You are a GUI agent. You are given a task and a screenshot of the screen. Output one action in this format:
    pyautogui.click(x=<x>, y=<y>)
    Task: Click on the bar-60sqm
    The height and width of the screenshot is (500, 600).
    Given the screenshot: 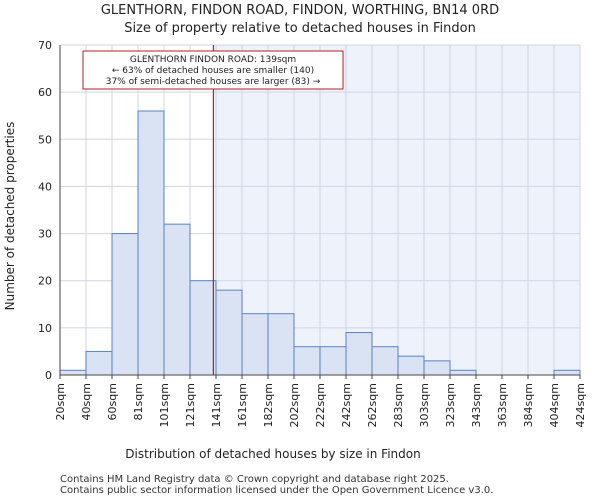 What is the action you would take?
    pyautogui.click(x=125, y=304)
    